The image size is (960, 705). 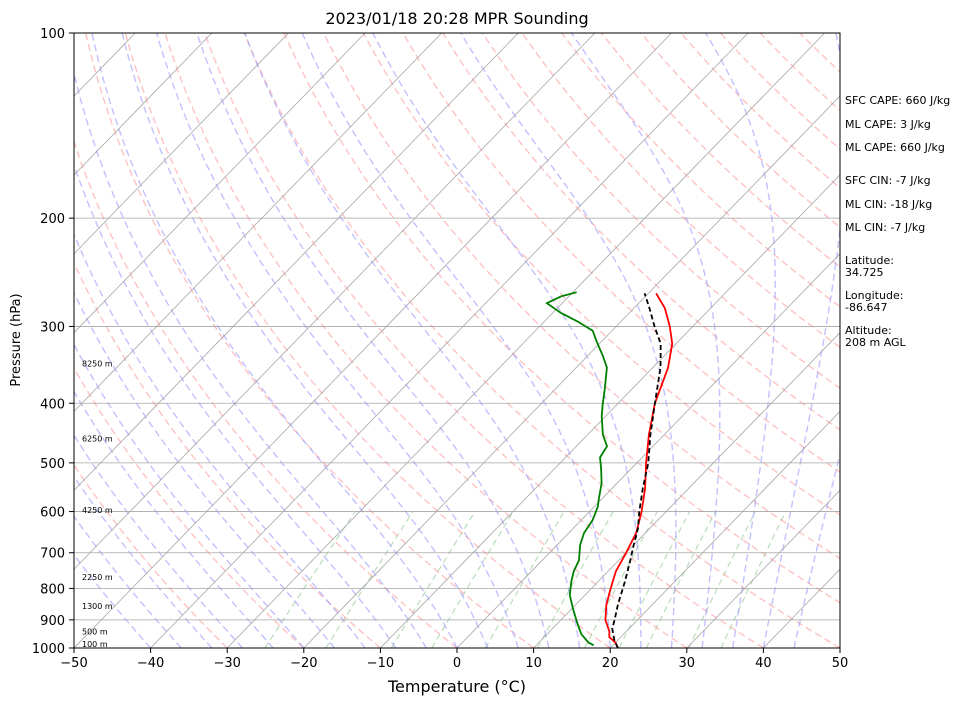 What do you see at coordinates (52, 621) in the screenshot?
I see `y-tick-label: 900` at bounding box center [52, 621].